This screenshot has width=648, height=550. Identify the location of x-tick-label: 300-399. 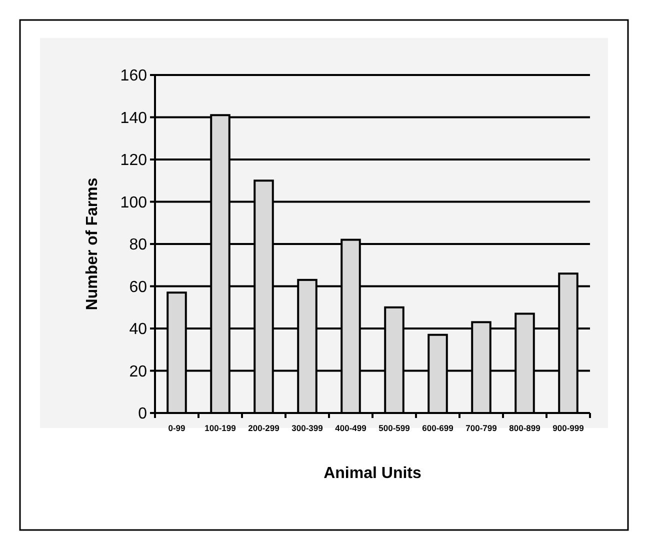
(308, 428).